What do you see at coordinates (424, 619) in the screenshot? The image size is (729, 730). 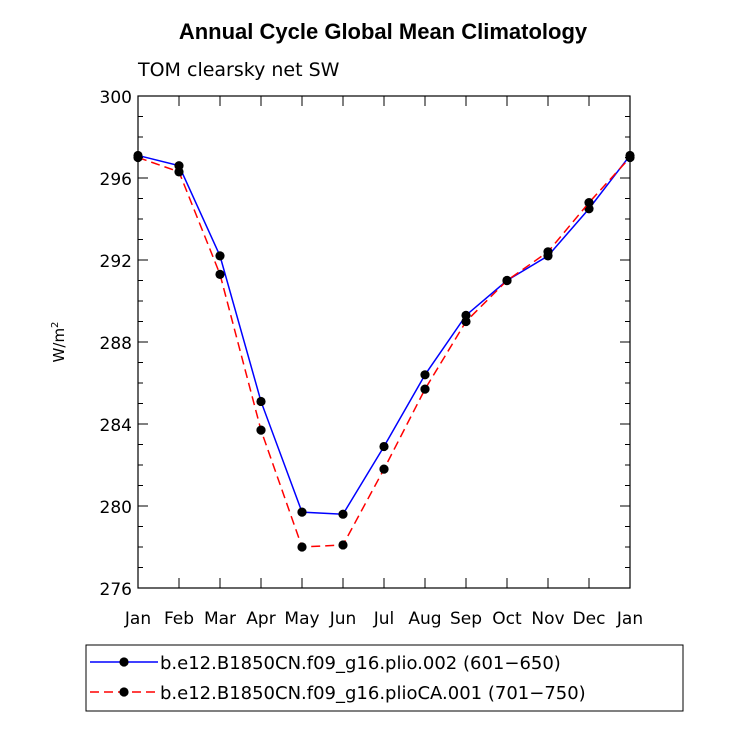 I see `x-tick-label: Aug` at bounding box center [424, 619].